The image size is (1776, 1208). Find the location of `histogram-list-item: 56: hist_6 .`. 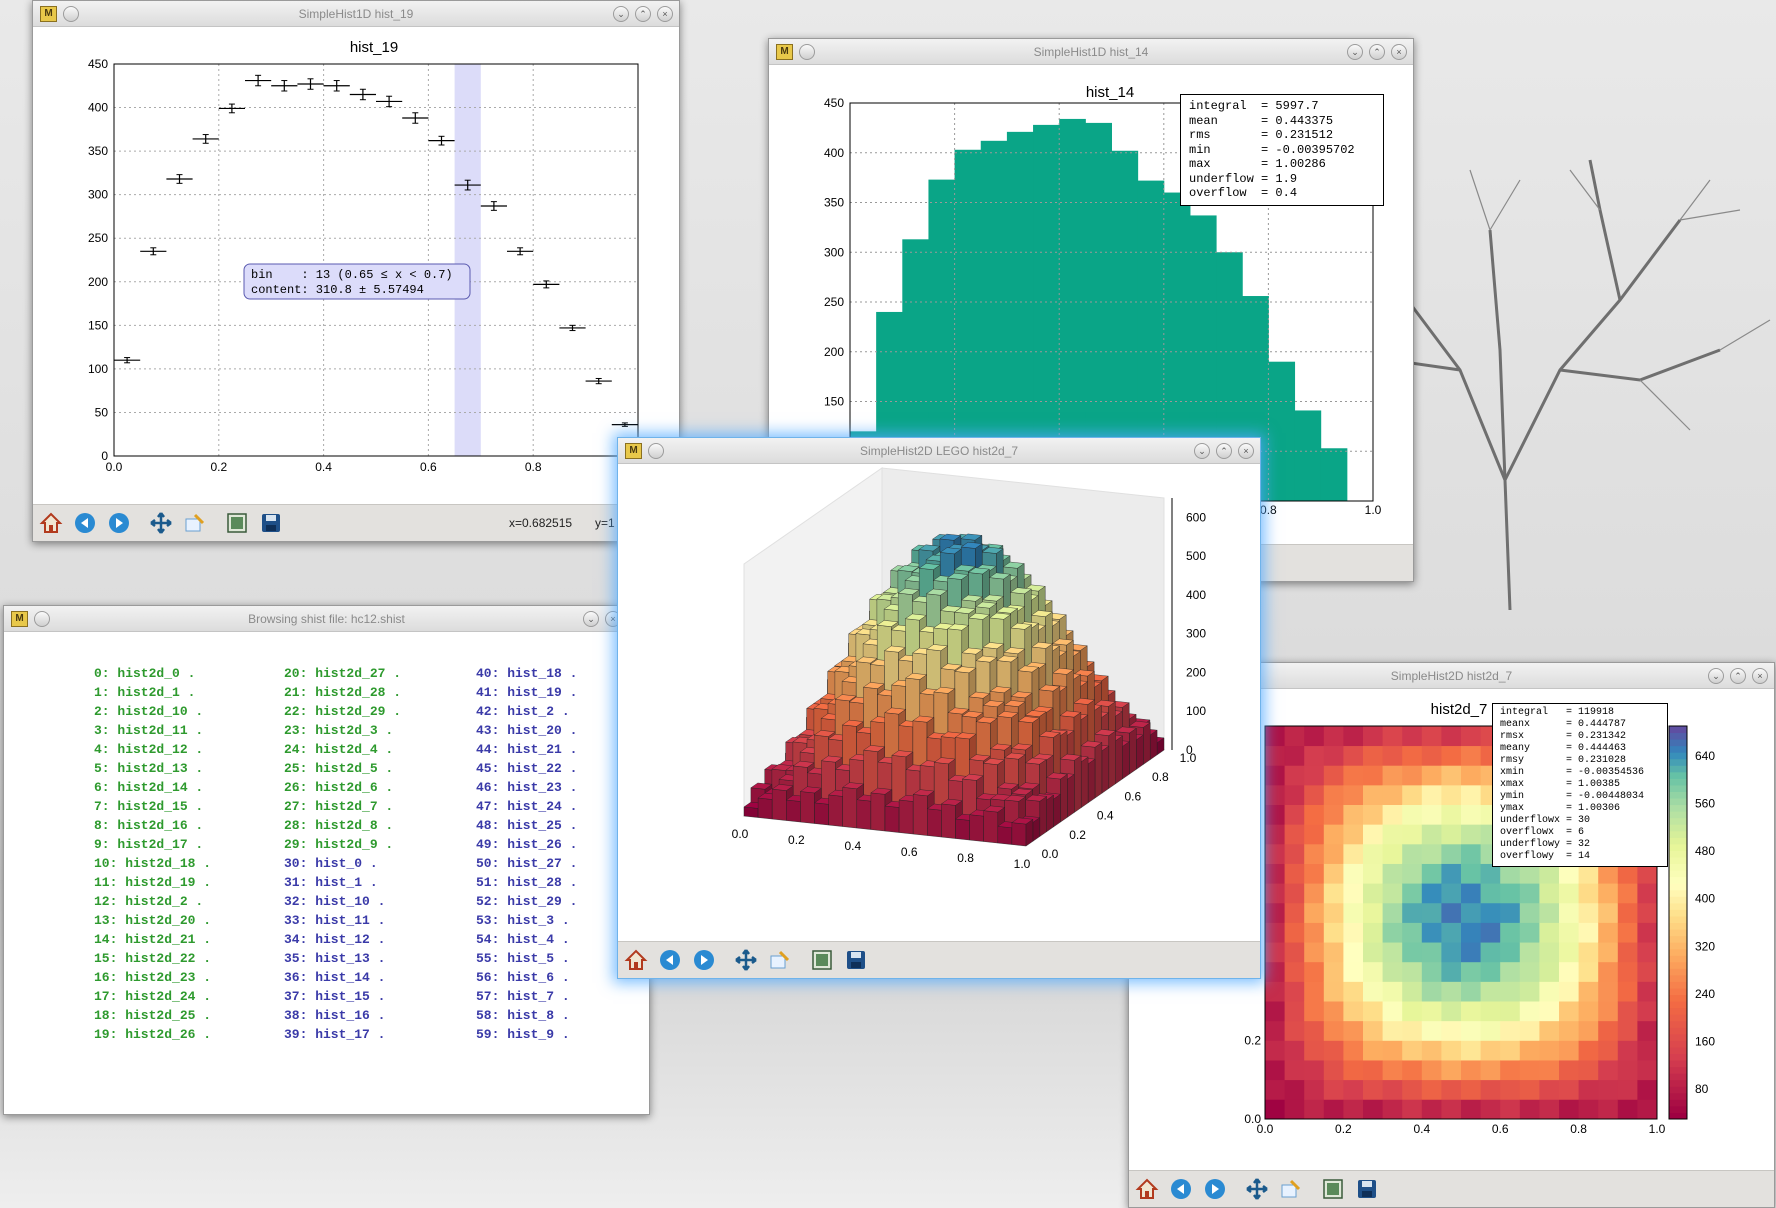

histogram-list-item: 56: hist_6 . is located at coordinates (523, 977).